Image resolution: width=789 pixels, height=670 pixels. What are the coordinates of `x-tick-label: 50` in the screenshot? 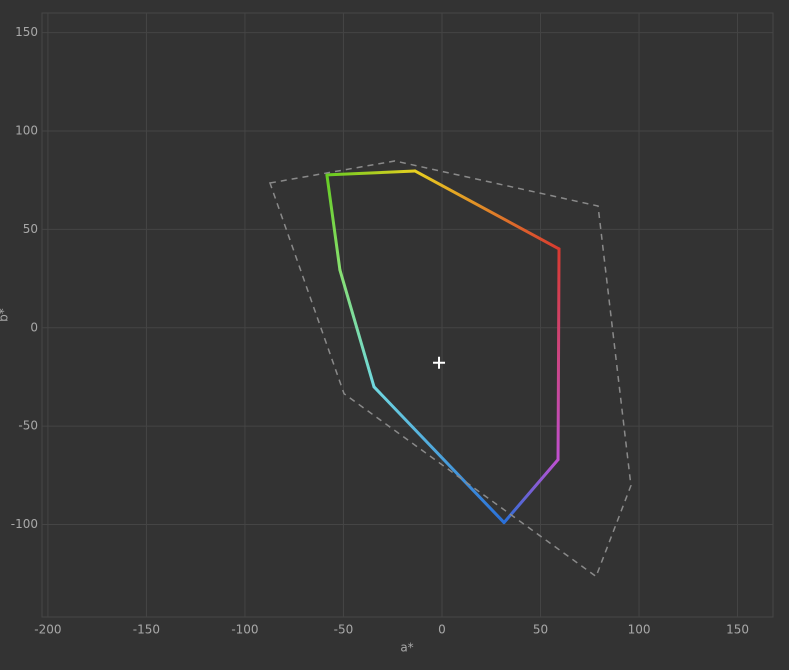 It's located at (540, 630).